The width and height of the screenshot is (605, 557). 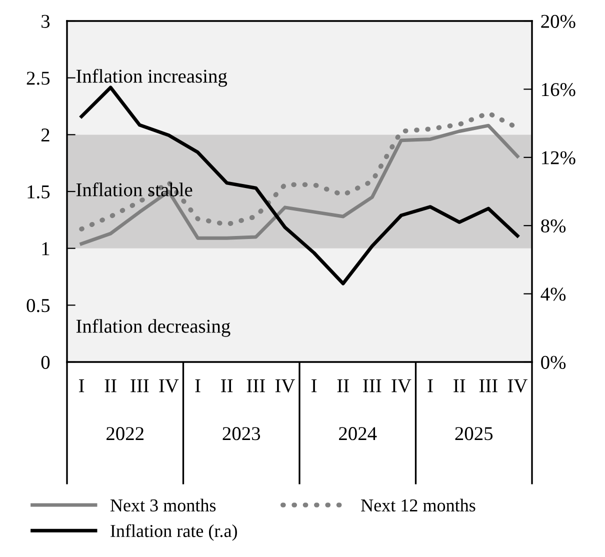 I want to click on y-tick-label: 1, so click(x=46, y=249).